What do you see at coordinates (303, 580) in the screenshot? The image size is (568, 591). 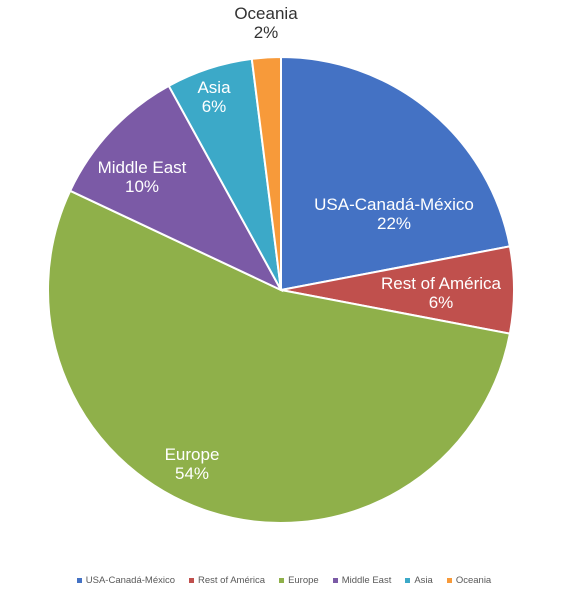 I see `legend-label: Europe` at bounding box center [303, 580].